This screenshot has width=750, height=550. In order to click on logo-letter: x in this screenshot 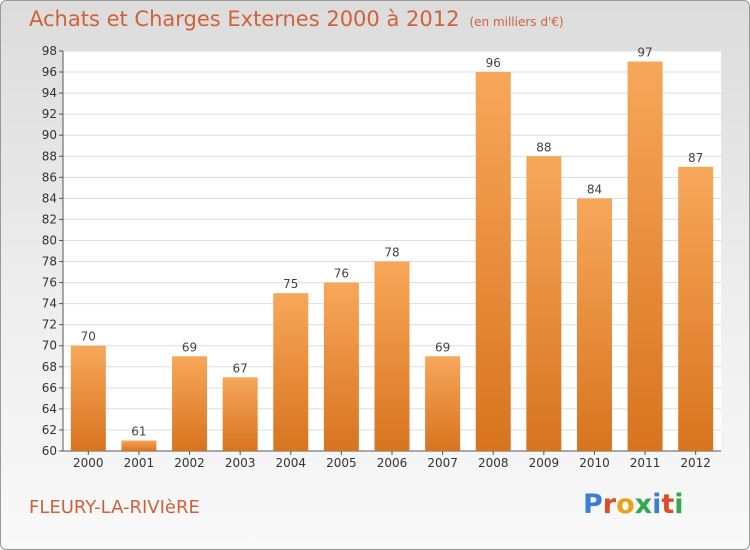, I will do `click(643, 504)`.